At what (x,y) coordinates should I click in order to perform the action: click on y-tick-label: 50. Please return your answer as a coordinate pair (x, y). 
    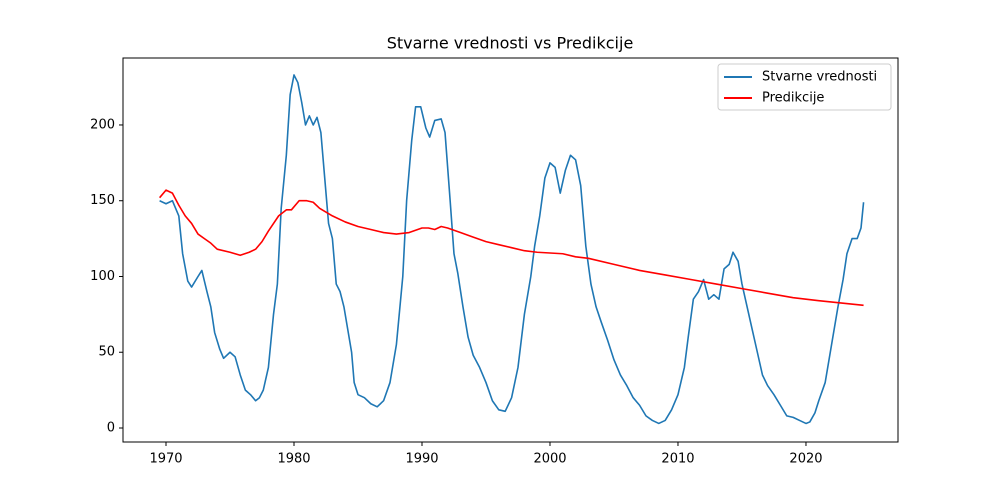
    Looking at the image, I should click on (106, 352).